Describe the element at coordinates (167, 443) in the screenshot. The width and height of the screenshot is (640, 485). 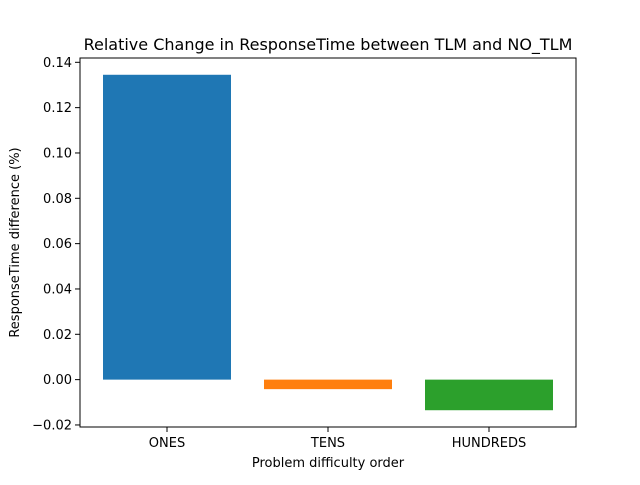
I see `x-tick-label: ONES` at that location.